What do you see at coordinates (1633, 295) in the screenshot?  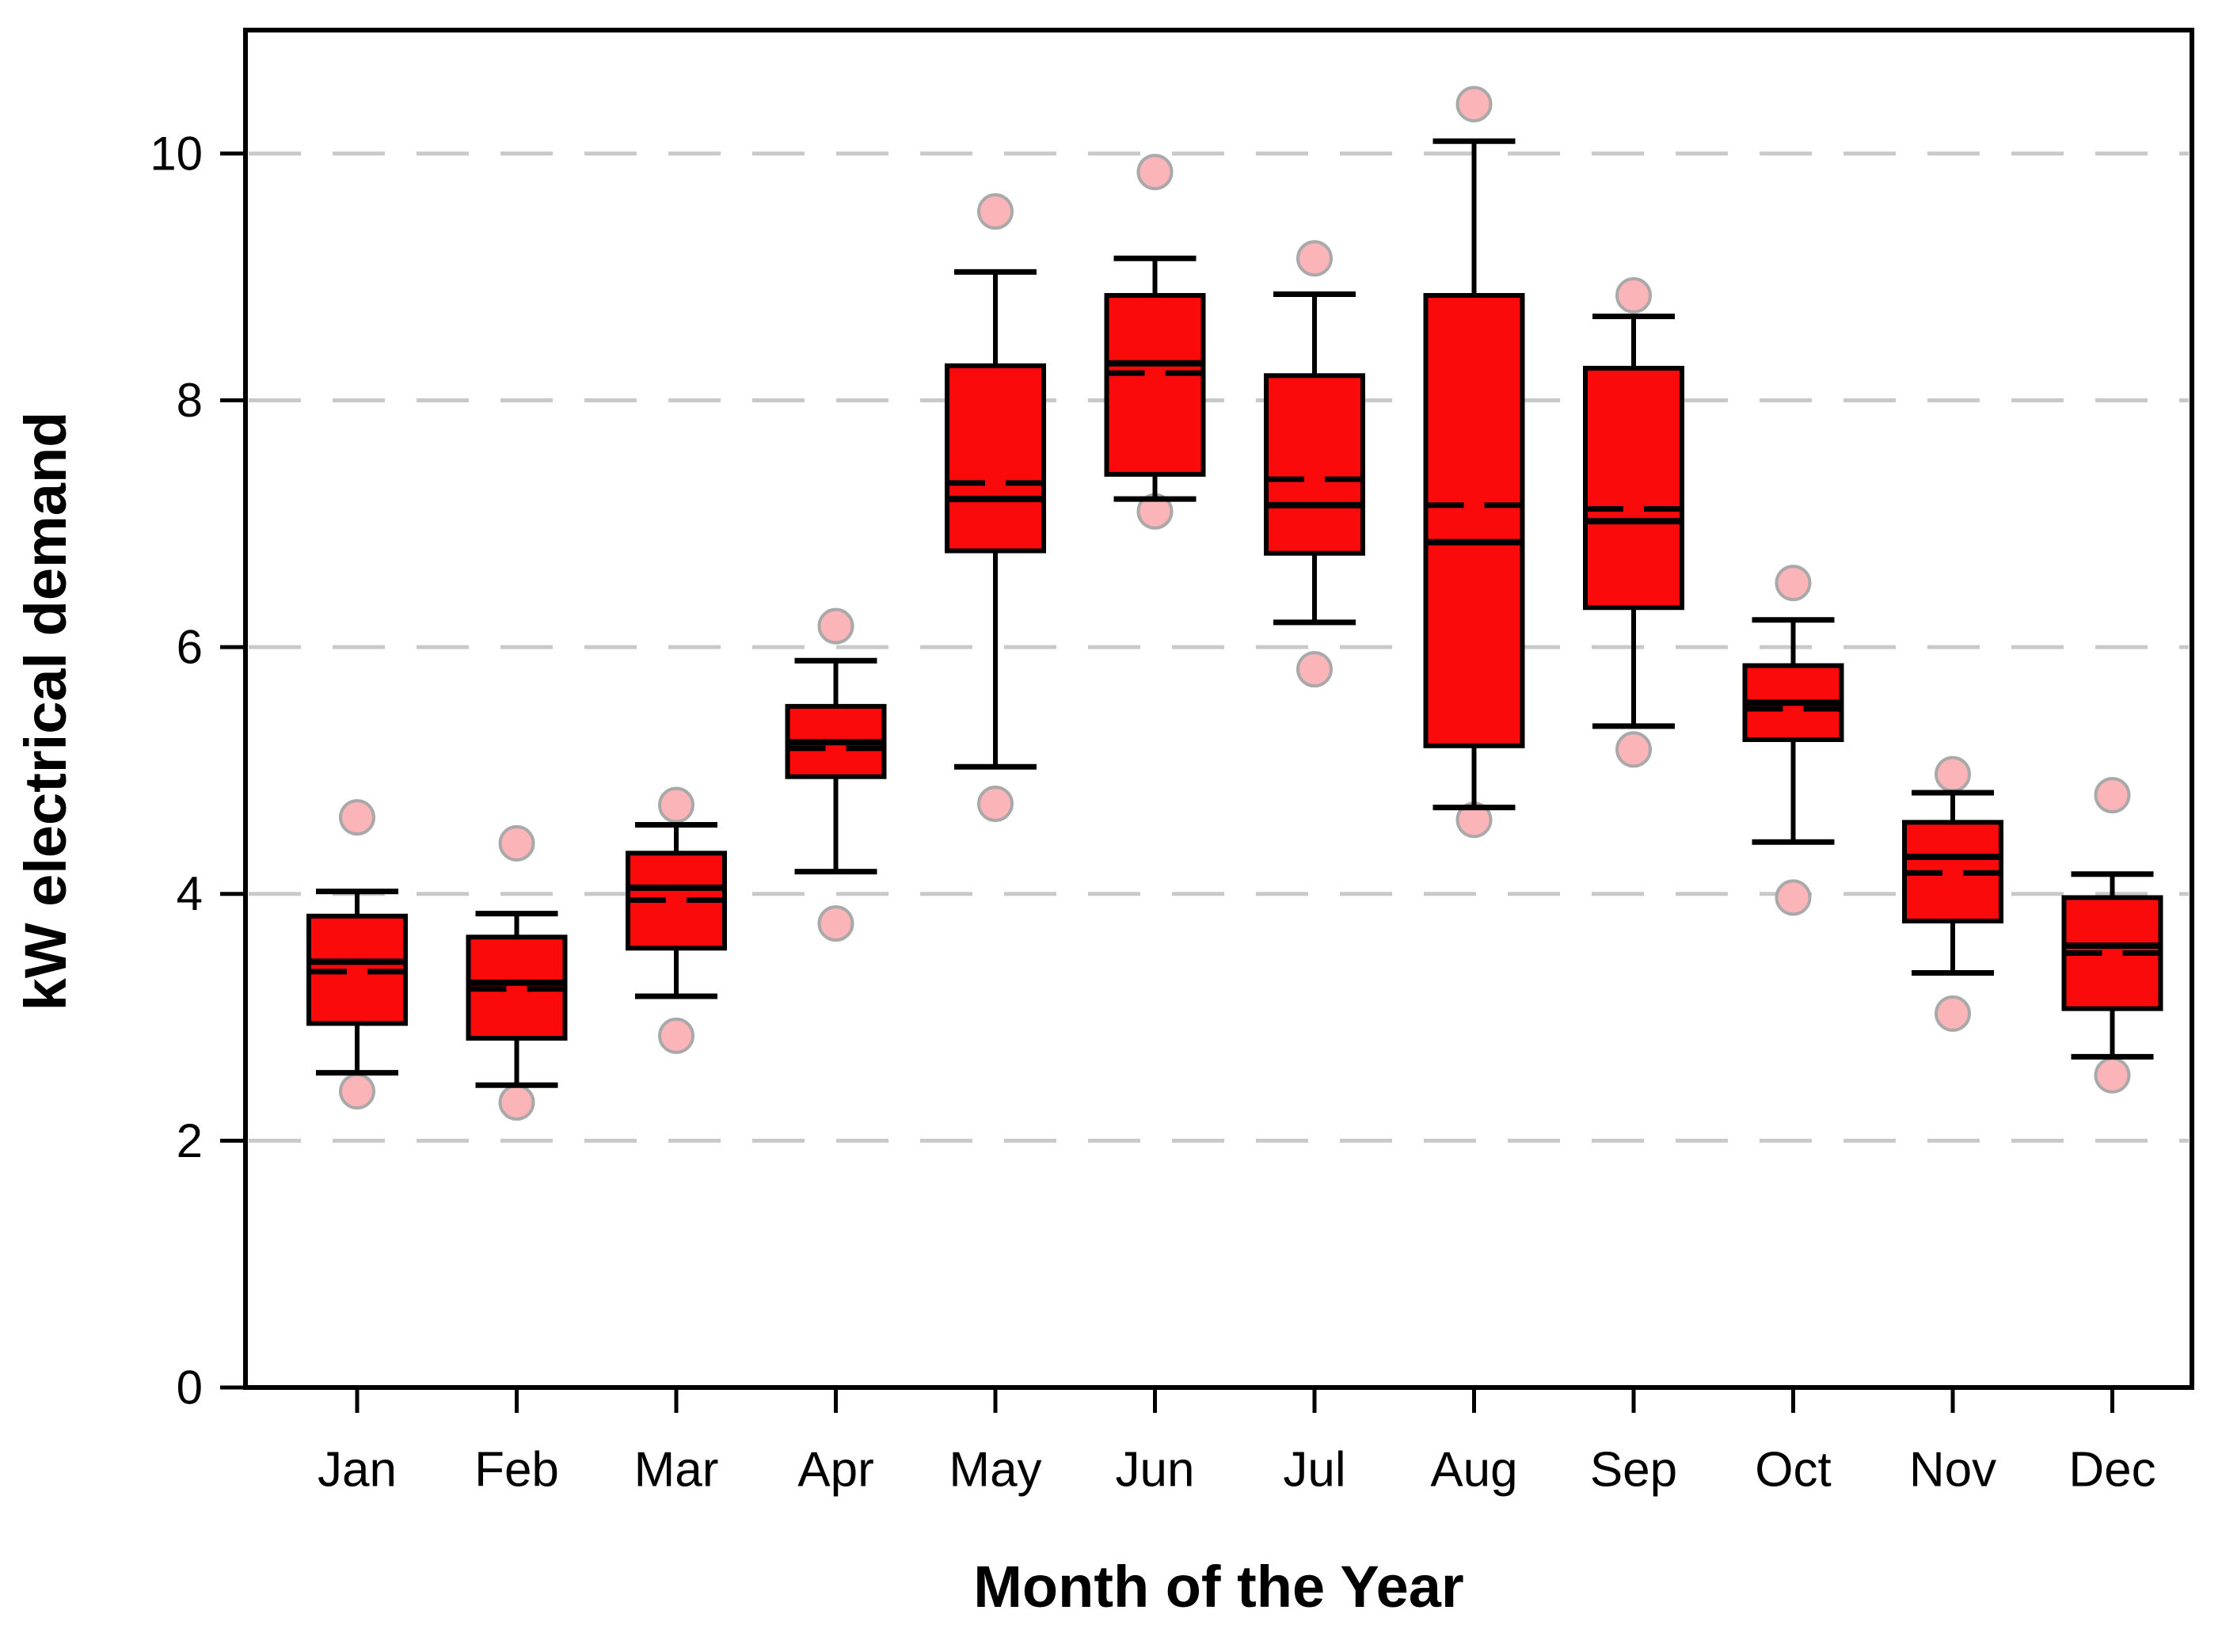 I see `outlier-sep-high` at bounding box center [1633, 295].